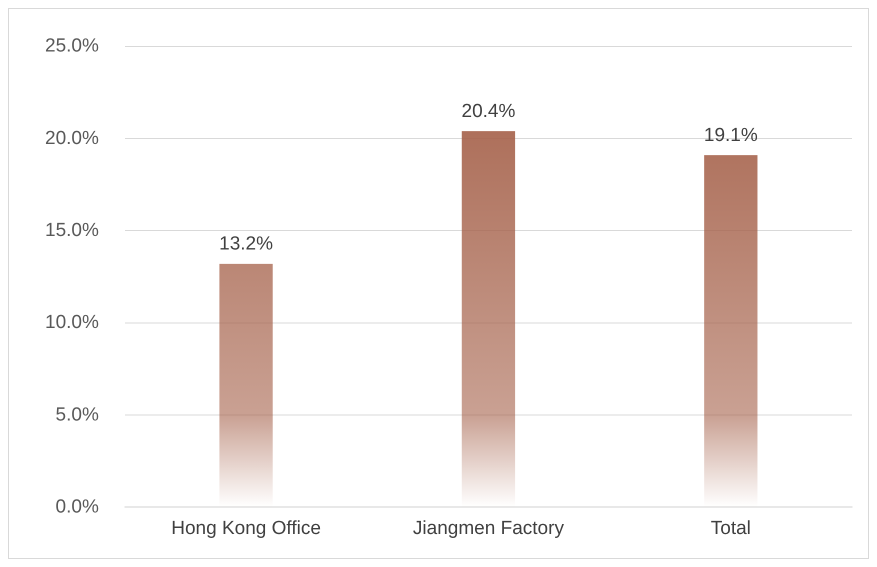 The width and height of the screenshot is (877, 567). I want to click on data-label: 19.1%, so click(731, 135).